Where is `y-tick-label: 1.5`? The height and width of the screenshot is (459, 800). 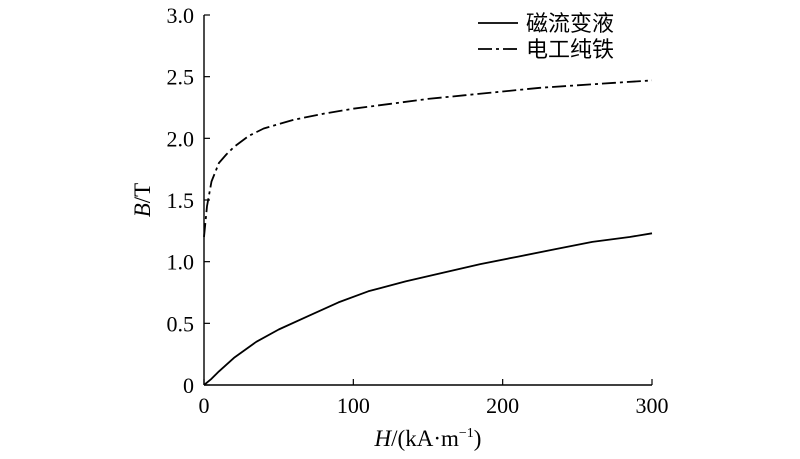 y-tick-label: 1.5 is located at coordinates (181, 200).